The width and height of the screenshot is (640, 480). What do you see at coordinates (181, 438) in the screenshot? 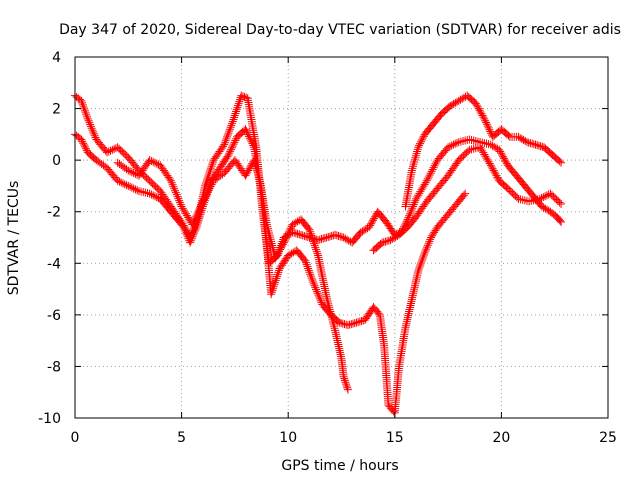
I see `x-tick-label: 5` at bounding box center [181, 438].